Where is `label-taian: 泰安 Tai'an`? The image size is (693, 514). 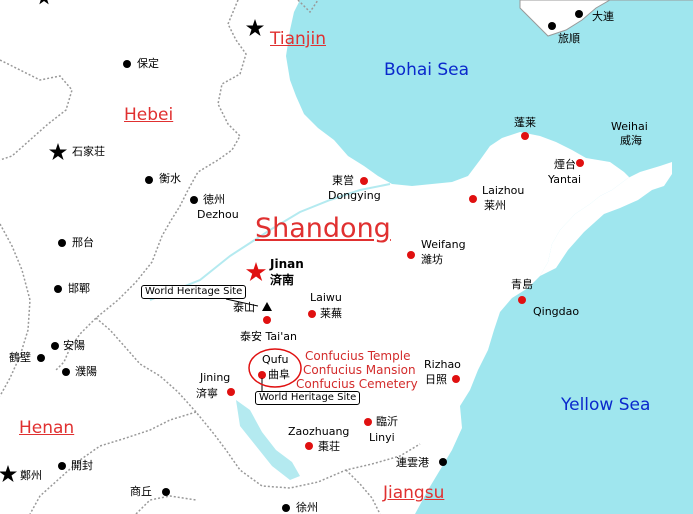
label-taian: 泰安 Tai'an is located at coordinates (268, 336).